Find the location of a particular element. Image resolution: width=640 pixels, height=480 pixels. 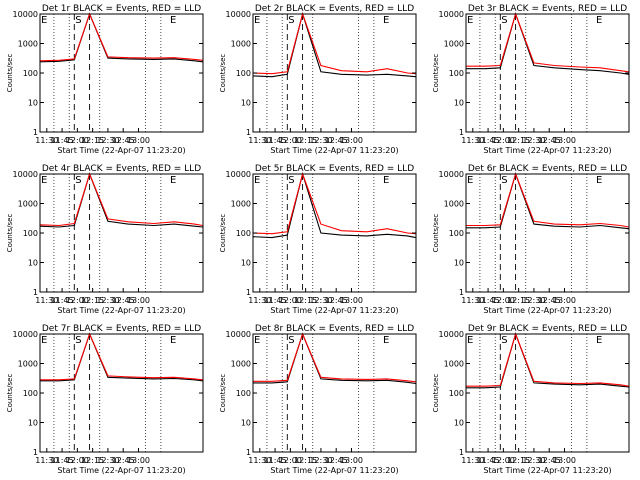

panel-title: Det 9r BLACK = Events, RED = LLD is located at coordinates (547, 329).